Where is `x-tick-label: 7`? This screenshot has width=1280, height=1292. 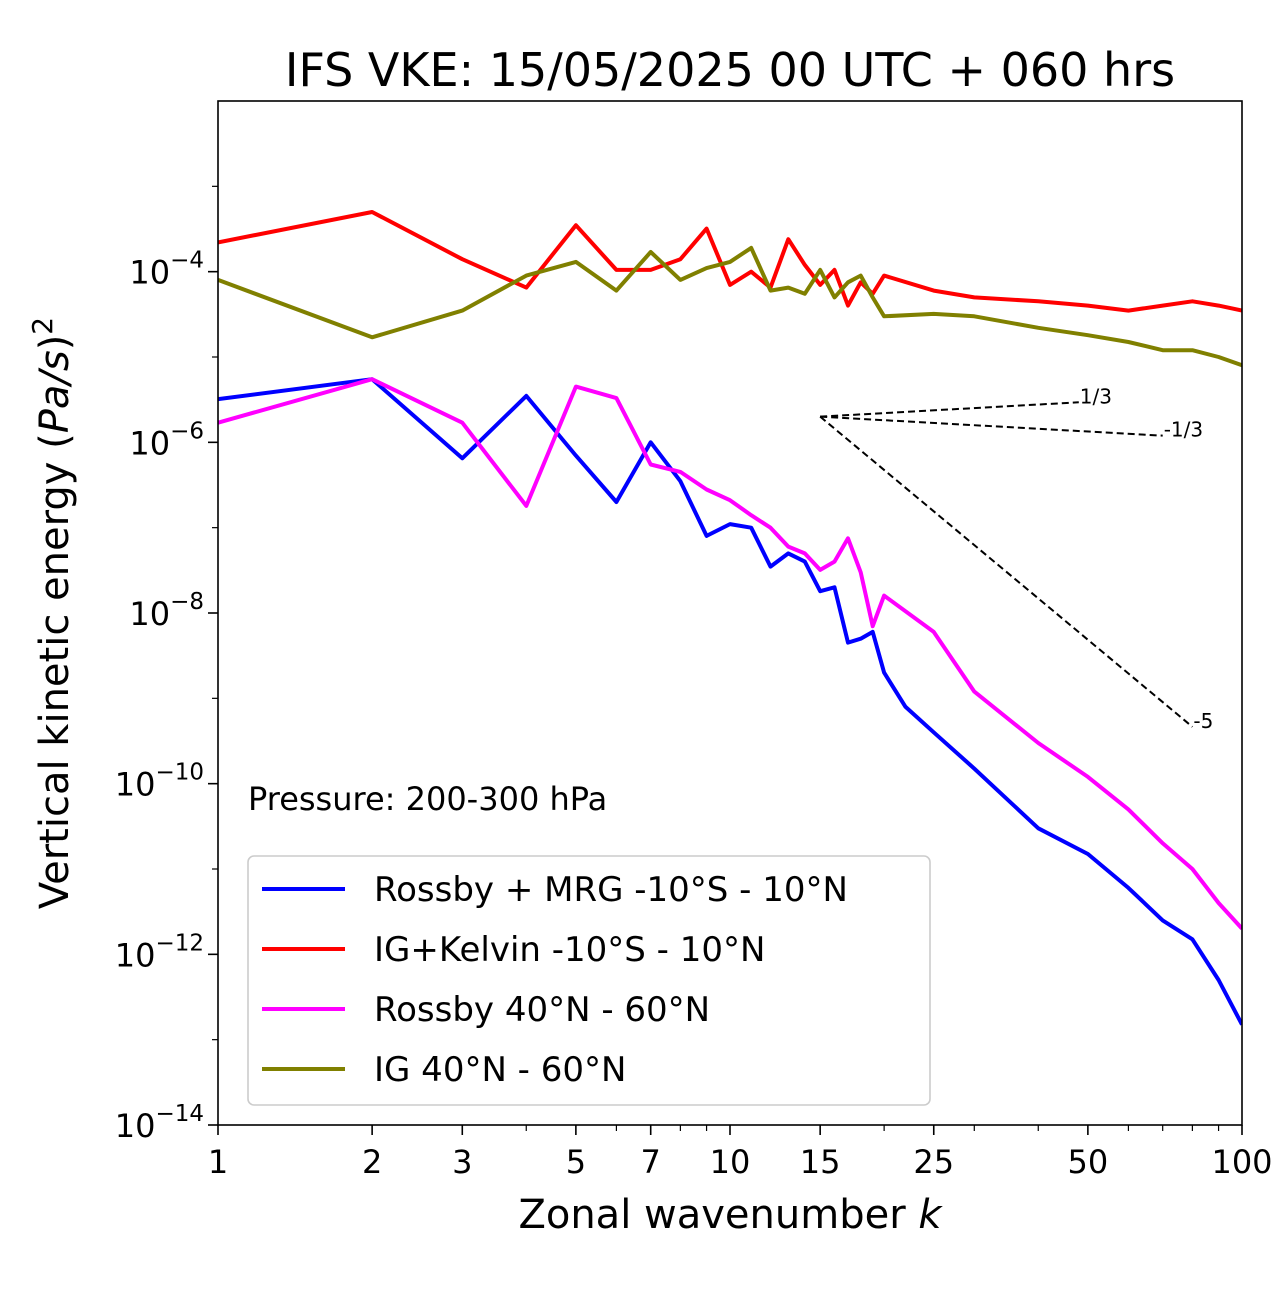 x-tick-label: 7 is located at coordinates (651, 1162).